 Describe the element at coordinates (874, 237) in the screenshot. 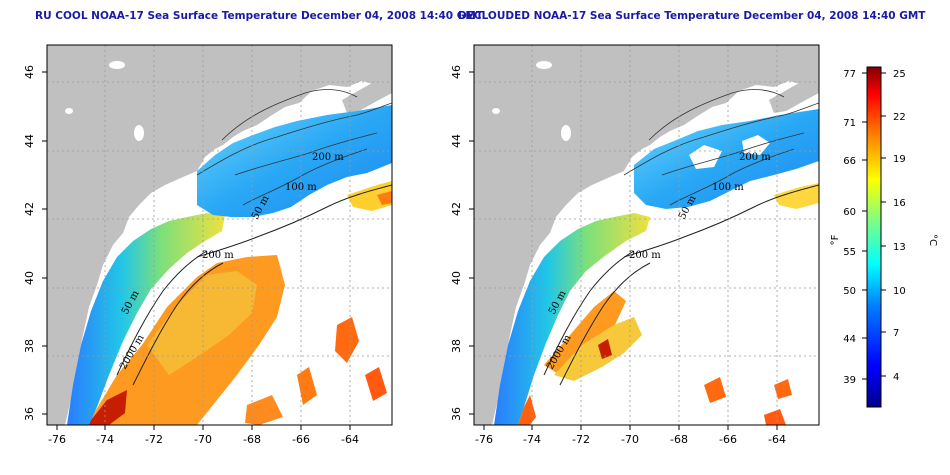

I see `colorbar-ramp` at that location.